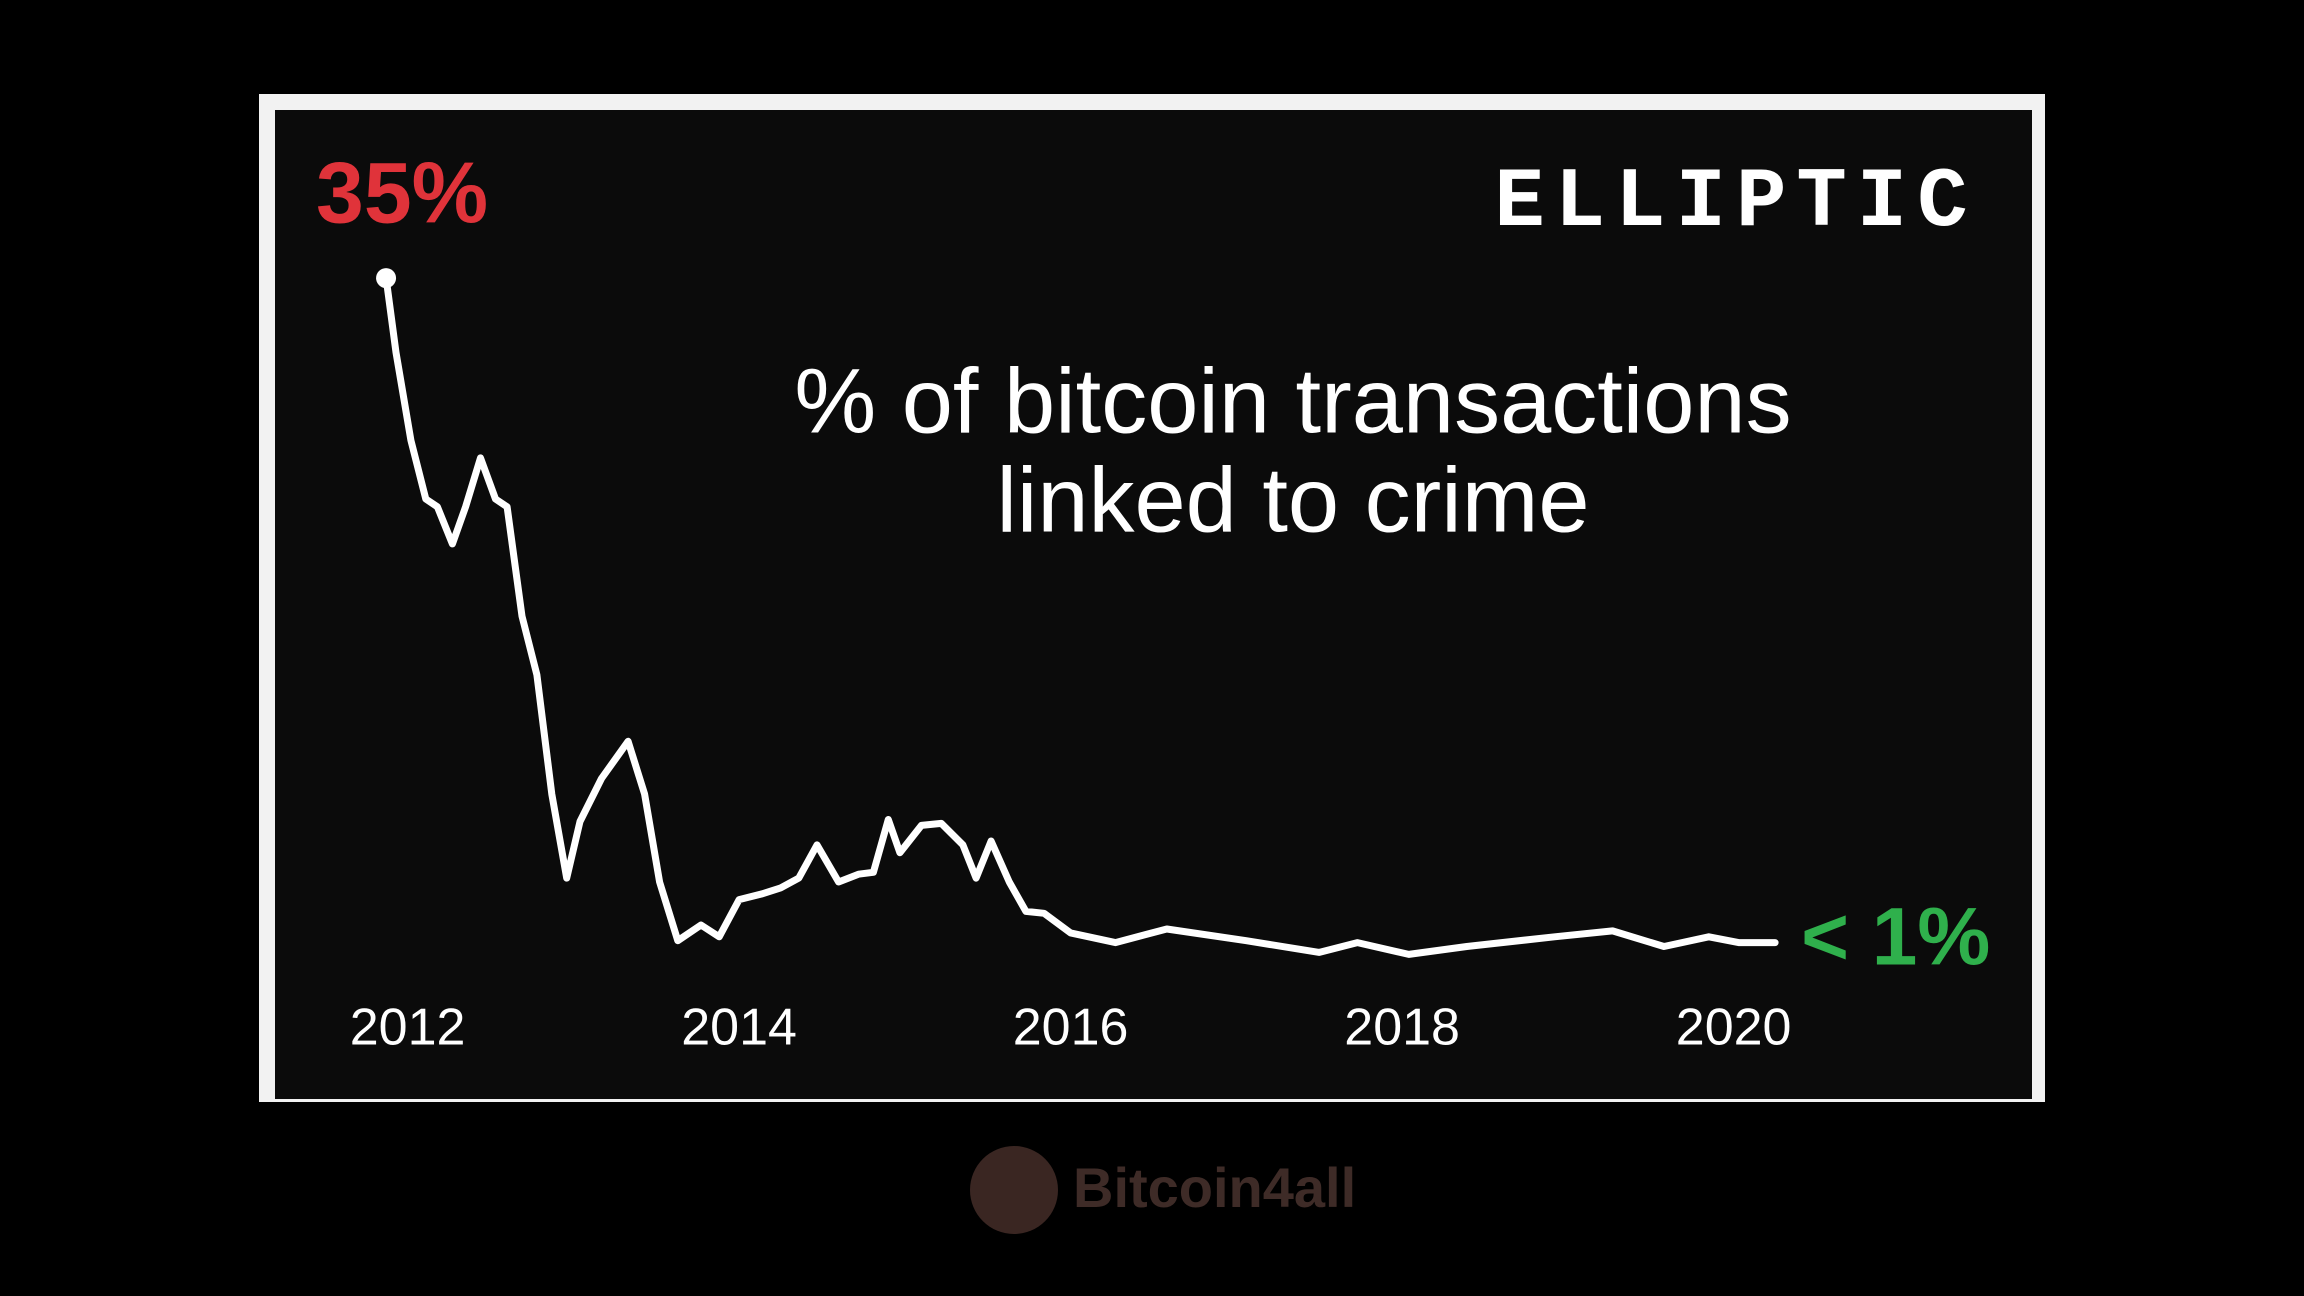 The image size is (2304, 1296). What do you see at coordinates (1895, 936) in the screenshot?
I see `annotation-end: < 1%` at bounding box center [1895, 936].